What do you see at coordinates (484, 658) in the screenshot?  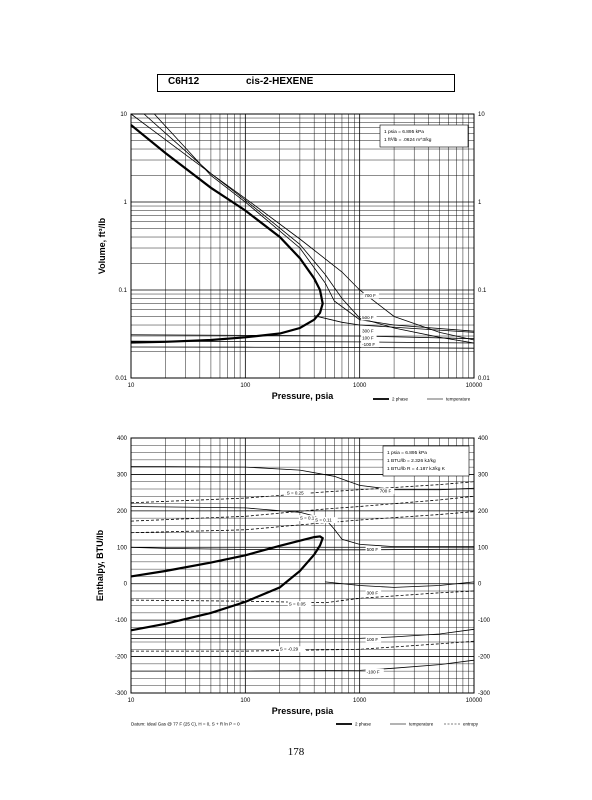 I see `y-tick-label-right: -200` at bounding box center [484, 658].